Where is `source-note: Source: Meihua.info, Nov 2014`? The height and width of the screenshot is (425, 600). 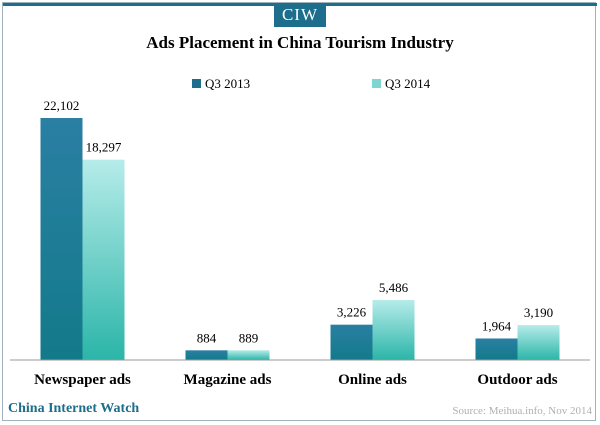 source-note: Source: Meihua.info, Nov 2014 is located at coordinates (522, 411).